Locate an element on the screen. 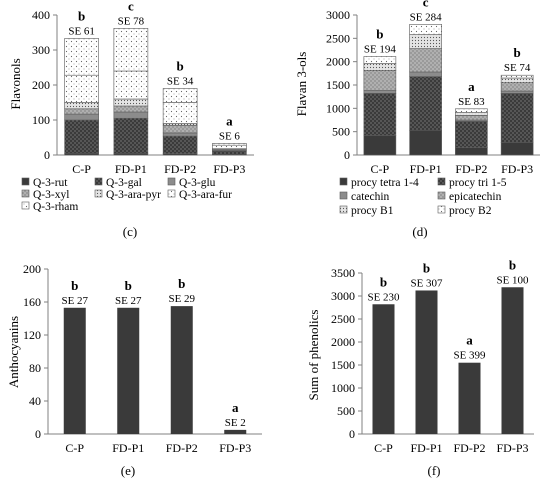 The height and width of the screenshot is (486, 550). panel-label: (f) is located at coordinates (434, 470).